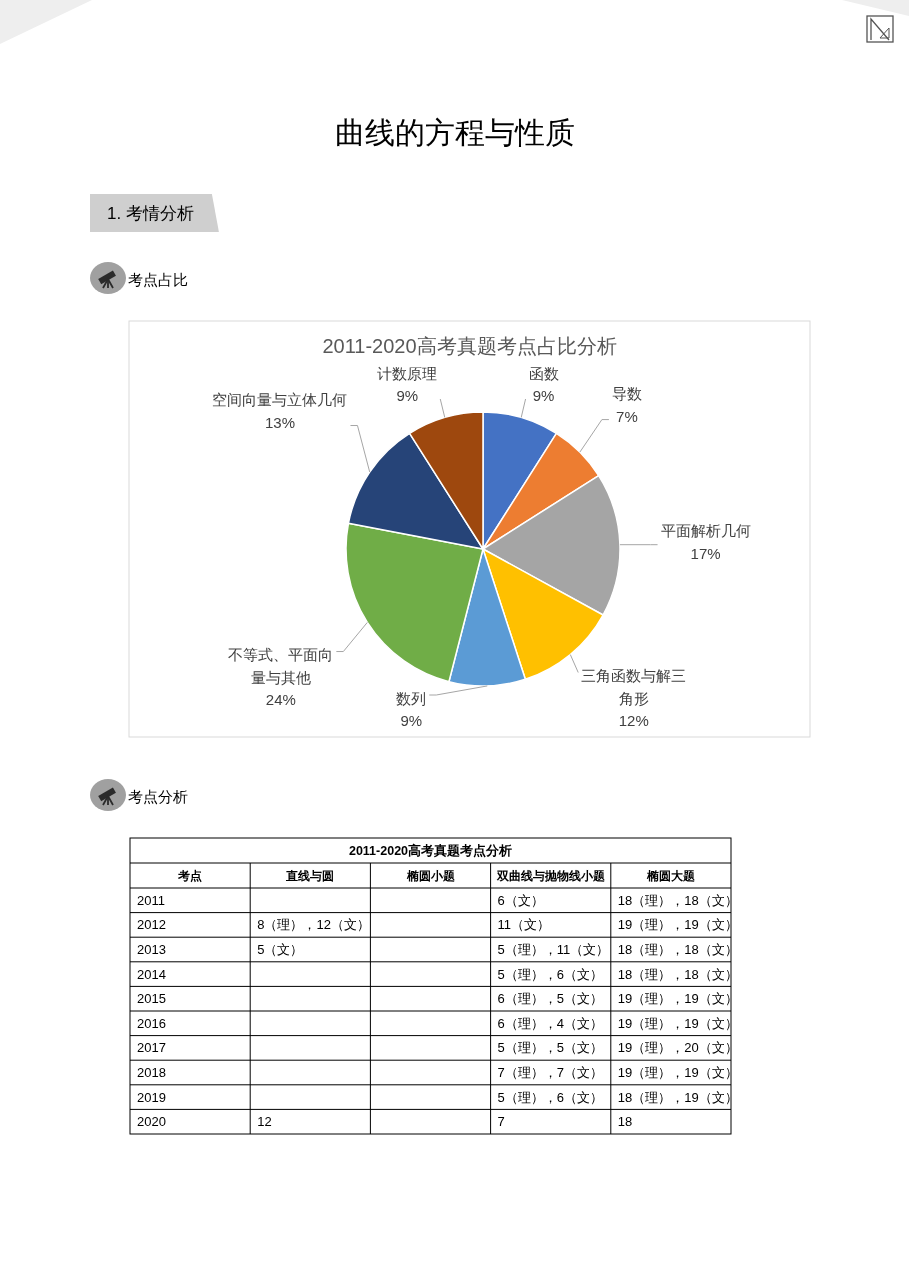 The image size is (909, 1287). What do you see at coordinates (158, 796) in the screenshot?
I see `subheading: 考点分析` at bounding box center [158, 796].